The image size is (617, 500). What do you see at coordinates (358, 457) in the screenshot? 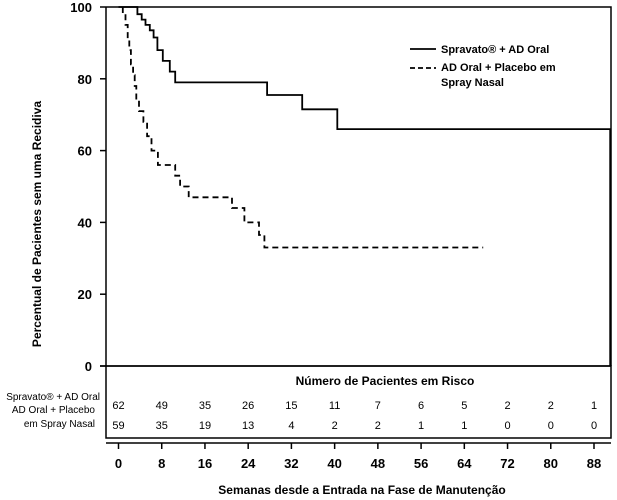
I see `x-ticks: 0 8 16 24 32 40 48 56 64 72 80 88` at bounding box center [358, 457].